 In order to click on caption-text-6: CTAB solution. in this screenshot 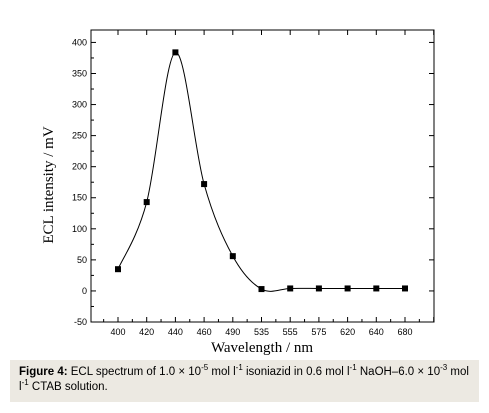, I will do `click(68, 387)`.